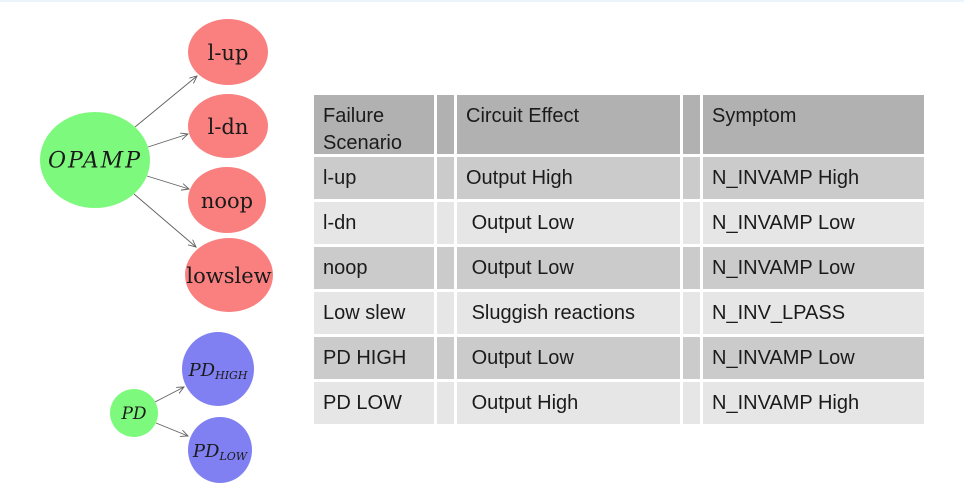 The height and width of the screenshot is (492, 964). What do you see at coordinates (169, 395) in the screenshot?
I see `edge-pd-to-pdhigh` at bounding box center [169, 395].